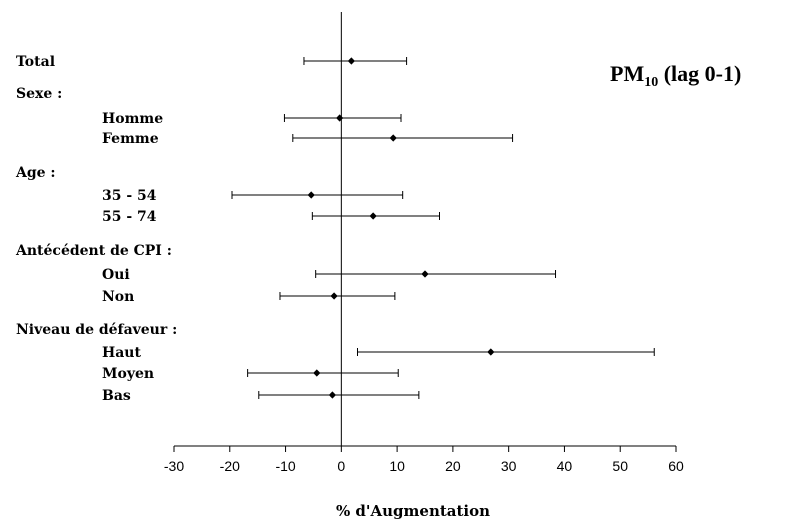 Image resolution: width=803 pixels, height=531 pixels. What do you see at coordinates (620, 466) in the screenshot?
I see `x-tick-label: 50` at bounding box center [620, 466].